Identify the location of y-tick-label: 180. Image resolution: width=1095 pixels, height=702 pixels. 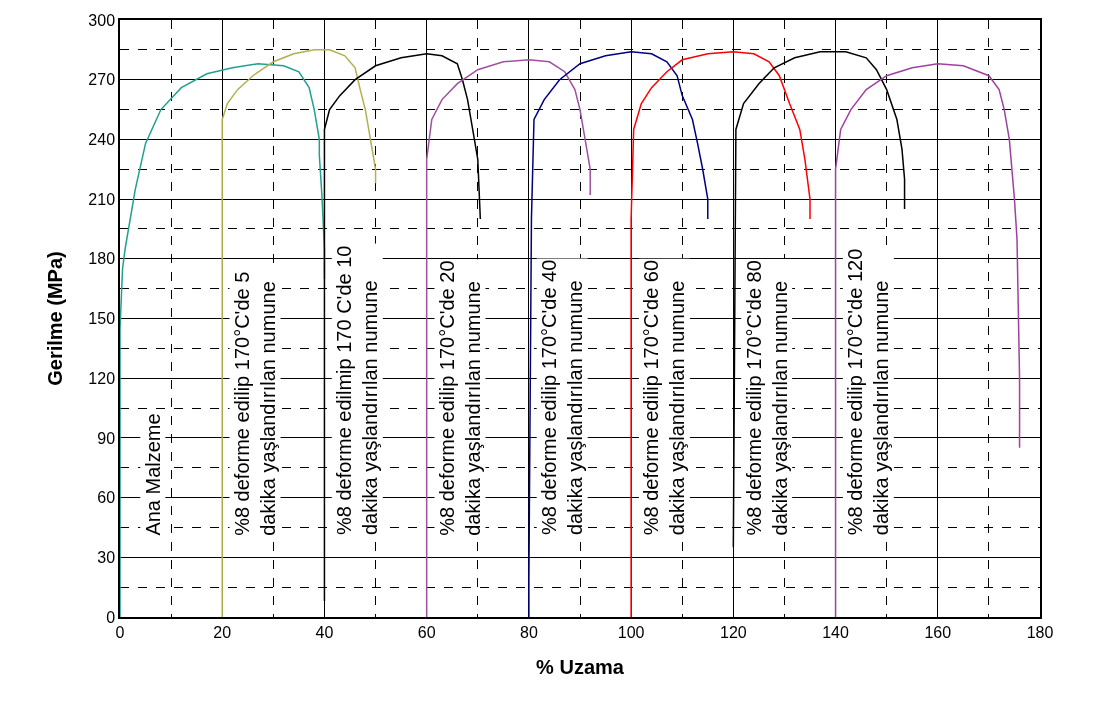
(102, 259).